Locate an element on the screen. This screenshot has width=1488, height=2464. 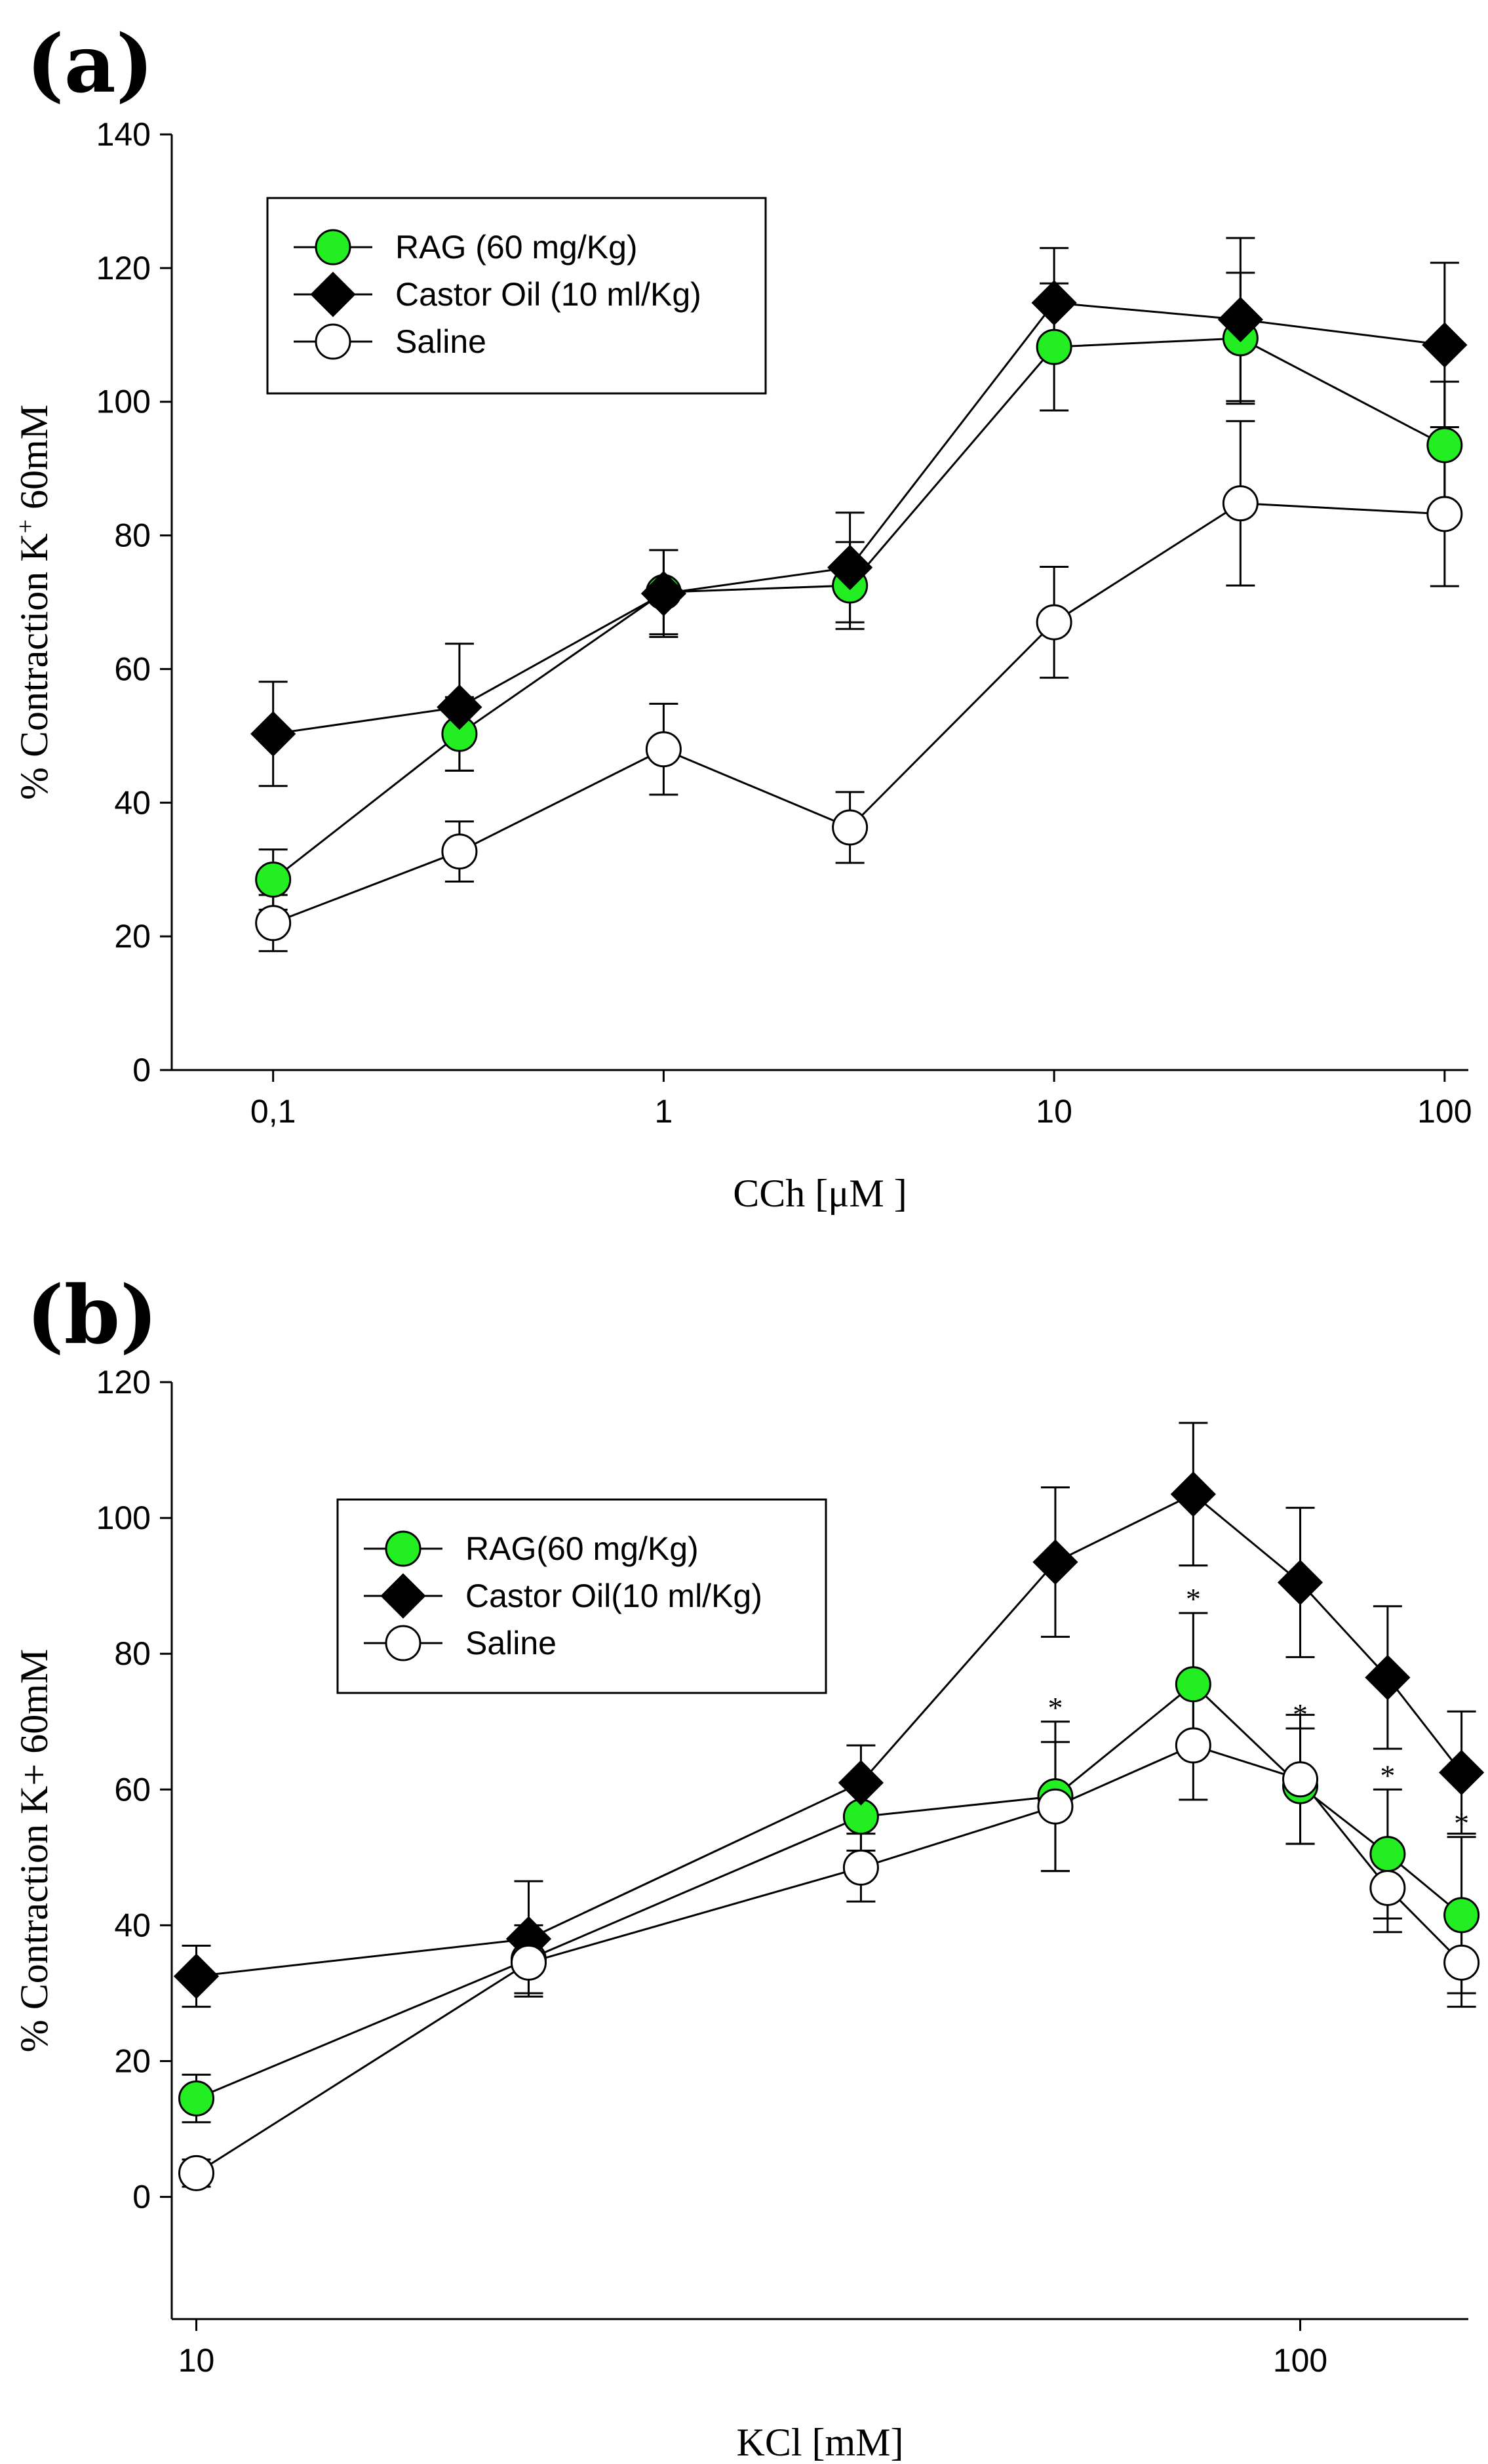
legend-label: Castor Oil (10 ml/Kg) is located at coordinates (548, 294).